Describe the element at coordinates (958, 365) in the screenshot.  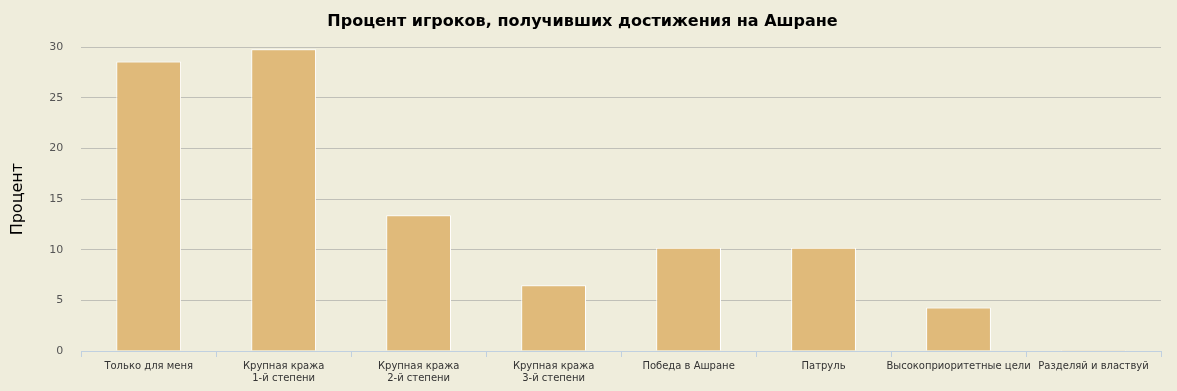
I see `x-tick-label: Высокоприоритетные цели` at that location.